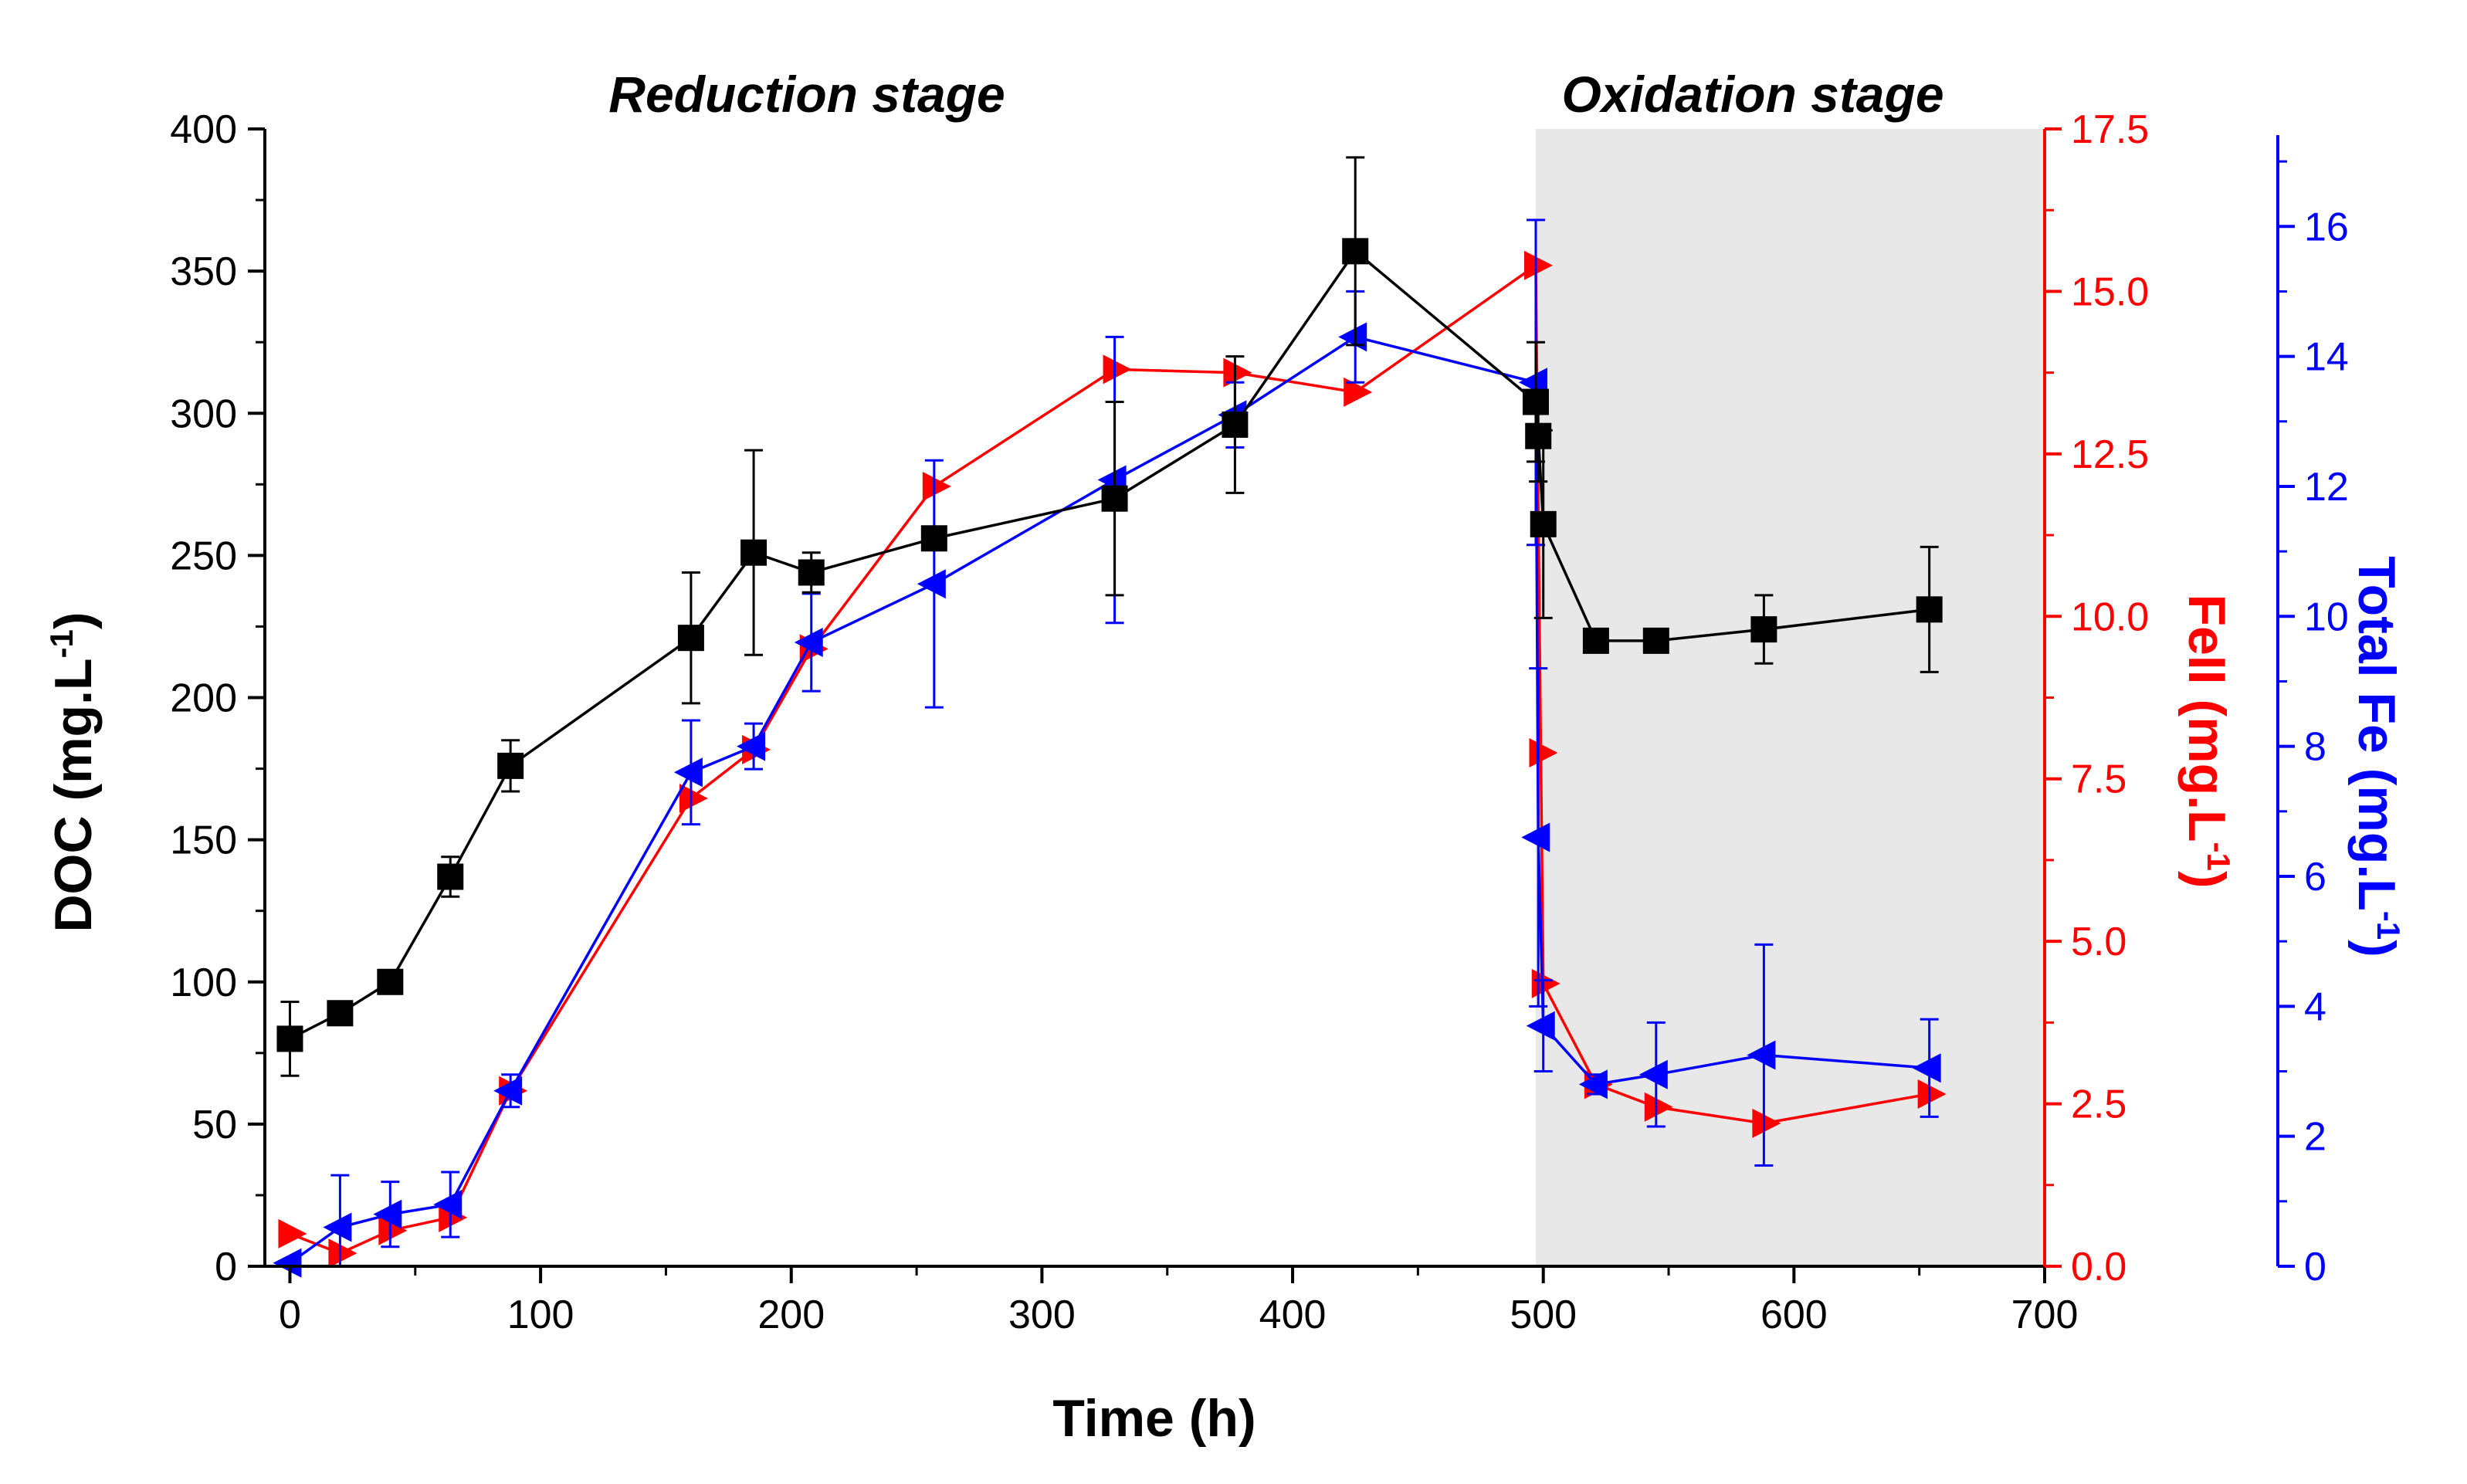 The width and height of the screenshot is (2467, 1484). I want to click on doc-tick-label: 400, so click(203, 129).